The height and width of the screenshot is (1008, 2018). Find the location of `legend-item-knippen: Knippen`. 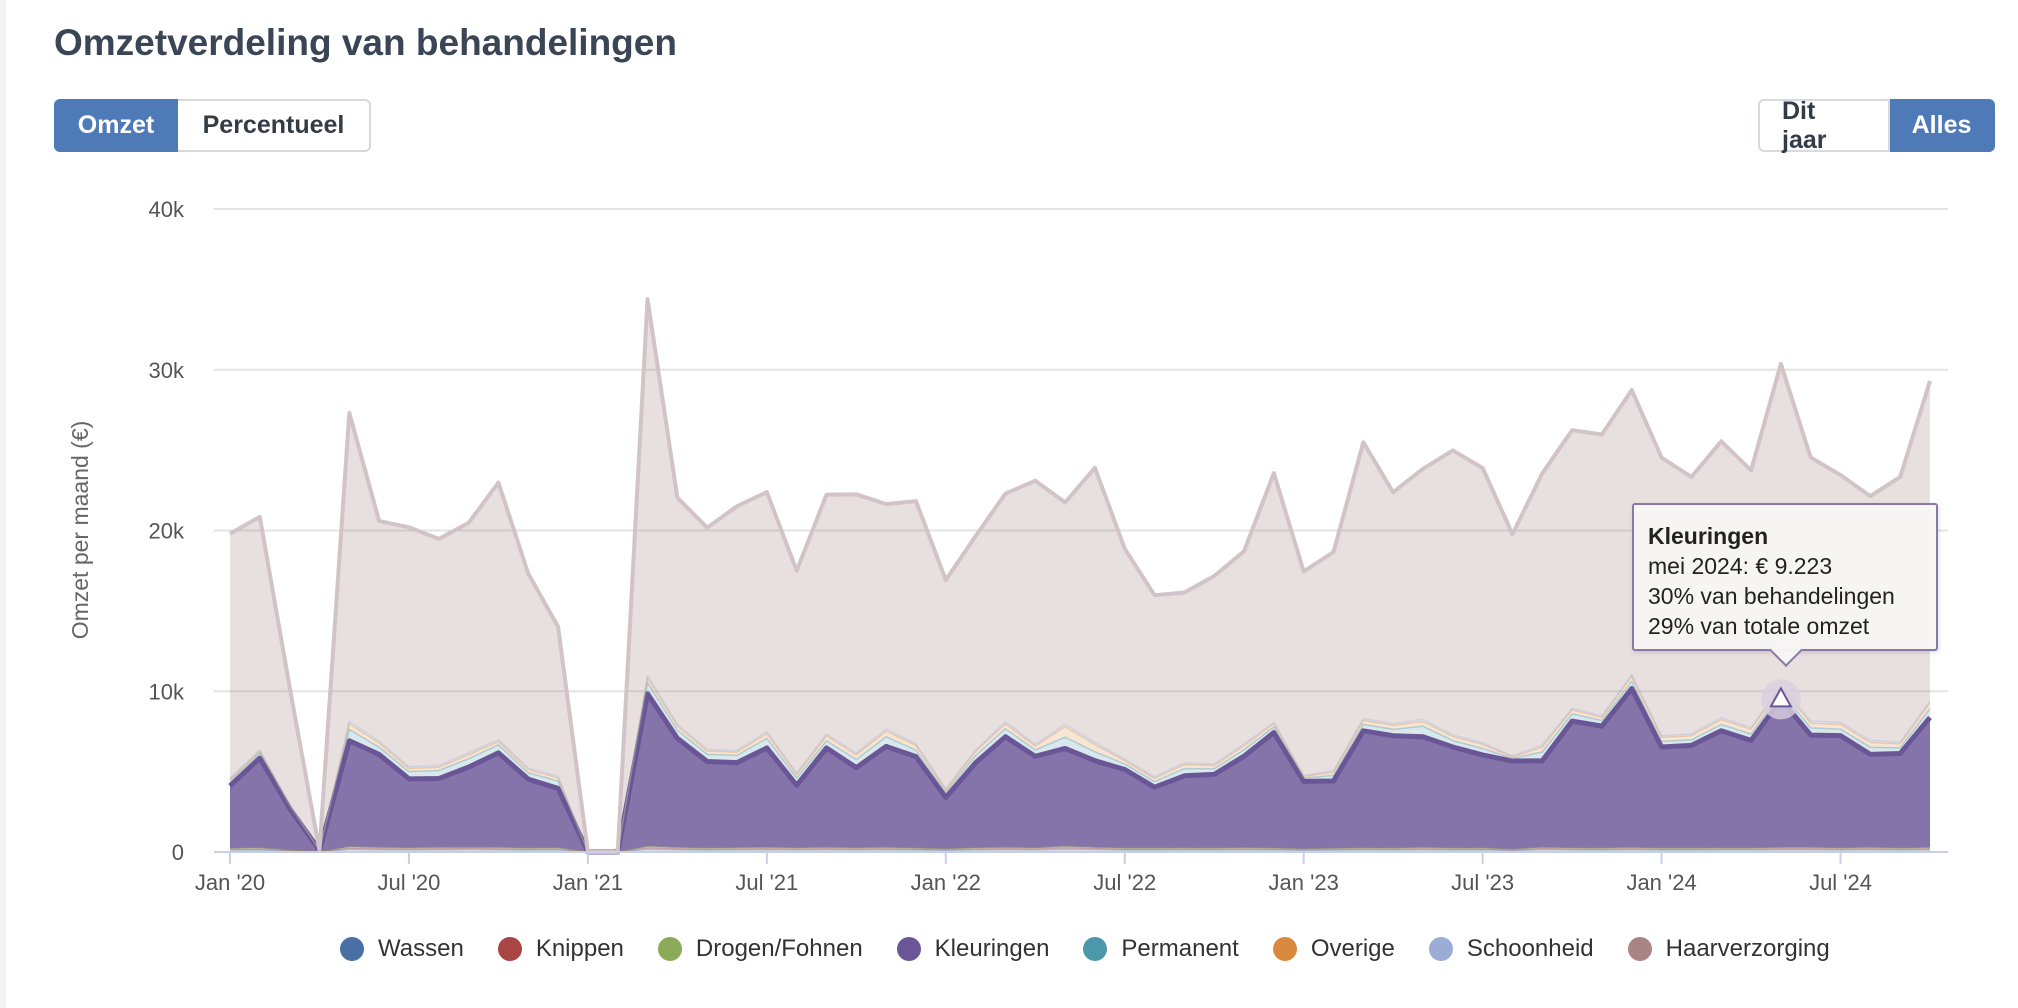

legend-item-knippen: Knippen is located at coordinates (560, 949).